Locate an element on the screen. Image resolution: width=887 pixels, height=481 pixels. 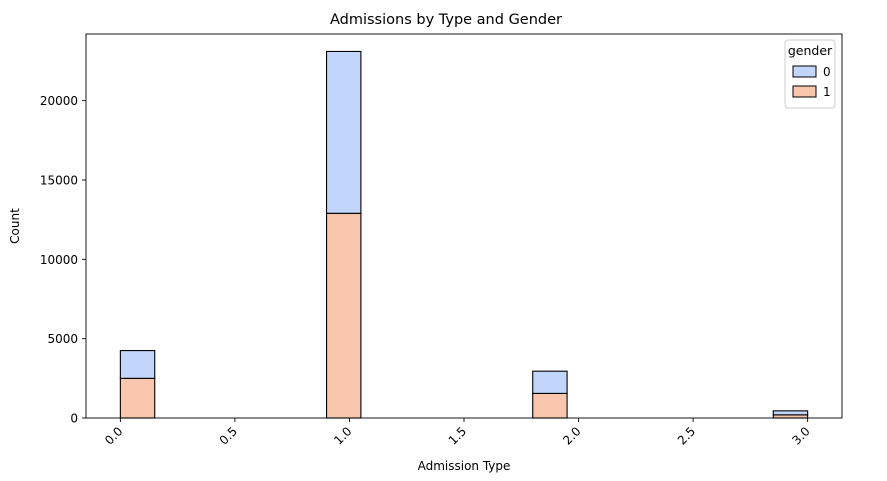
y-tick-label: 20000 is located at coordinates (59, 101).